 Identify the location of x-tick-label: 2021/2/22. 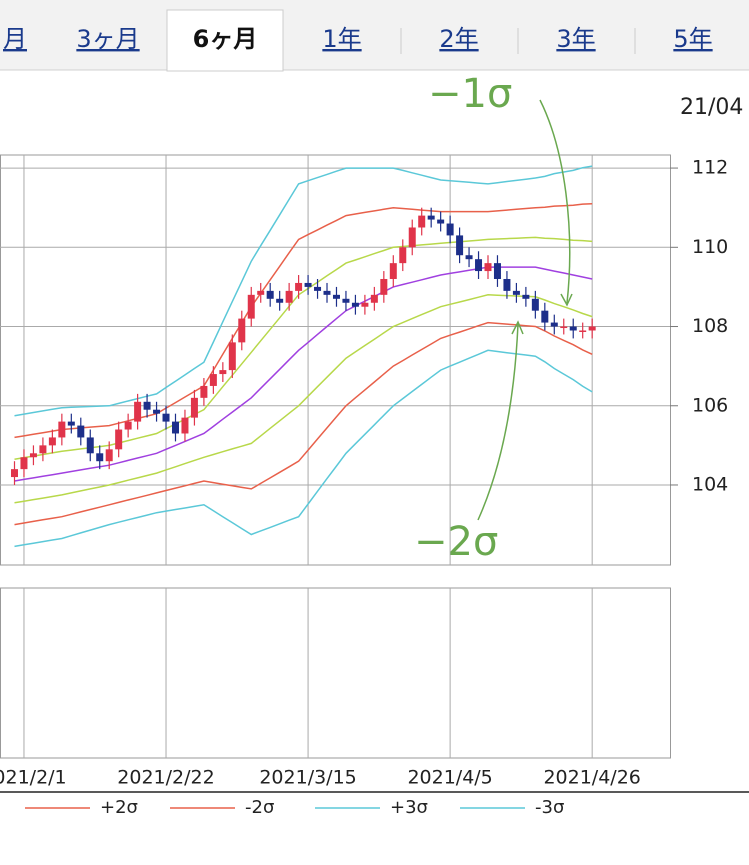
(165, 778).